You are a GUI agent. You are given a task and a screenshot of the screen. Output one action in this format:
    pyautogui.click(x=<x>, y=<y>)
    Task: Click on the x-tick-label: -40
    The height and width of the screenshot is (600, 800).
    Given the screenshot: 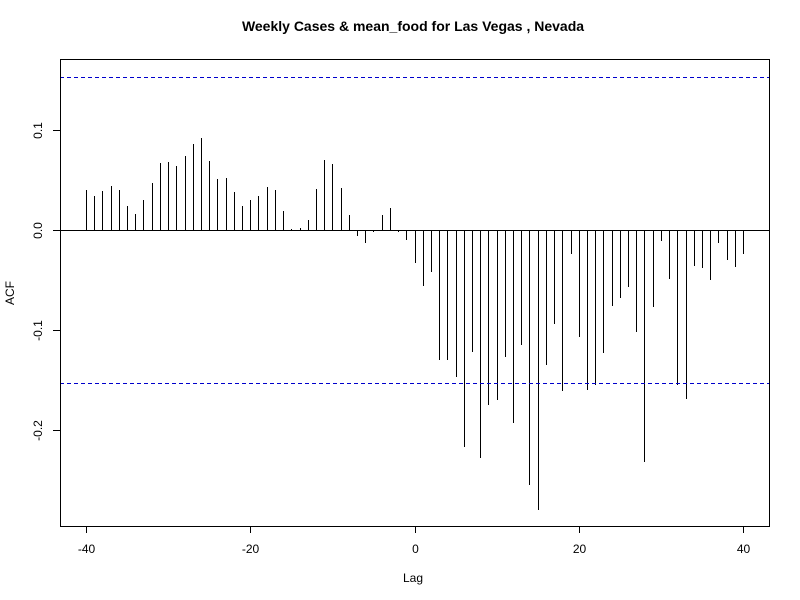 What is the action you would take?
    pyautogui.click(x=87, y=549)
    